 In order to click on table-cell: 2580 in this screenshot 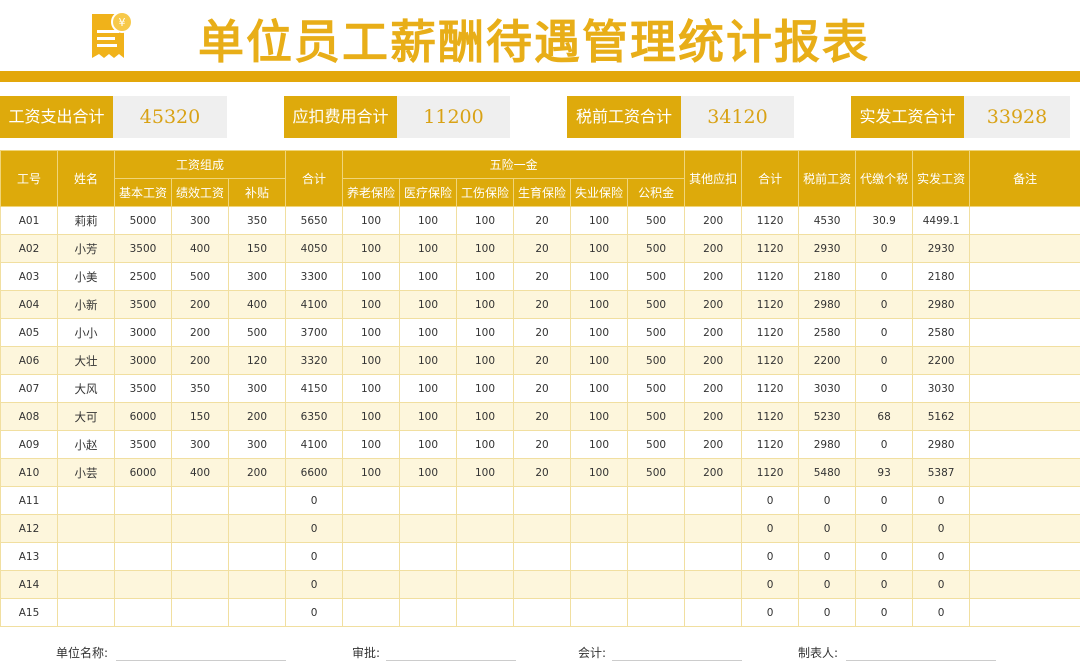, I will do `click(827, 332)`.